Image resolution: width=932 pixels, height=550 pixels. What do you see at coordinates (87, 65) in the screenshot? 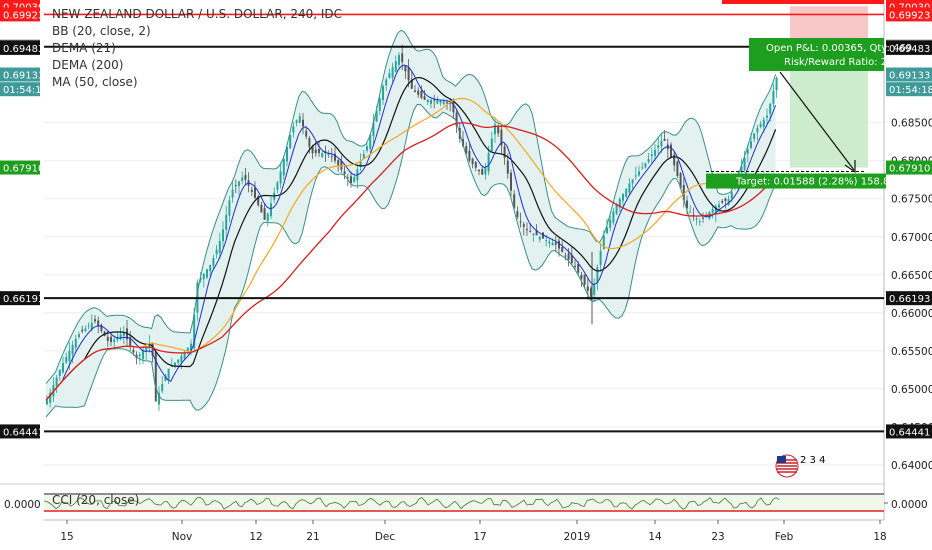
I see `indicator-legend-3: DEMA (200)` at bounding box center [87, 65].